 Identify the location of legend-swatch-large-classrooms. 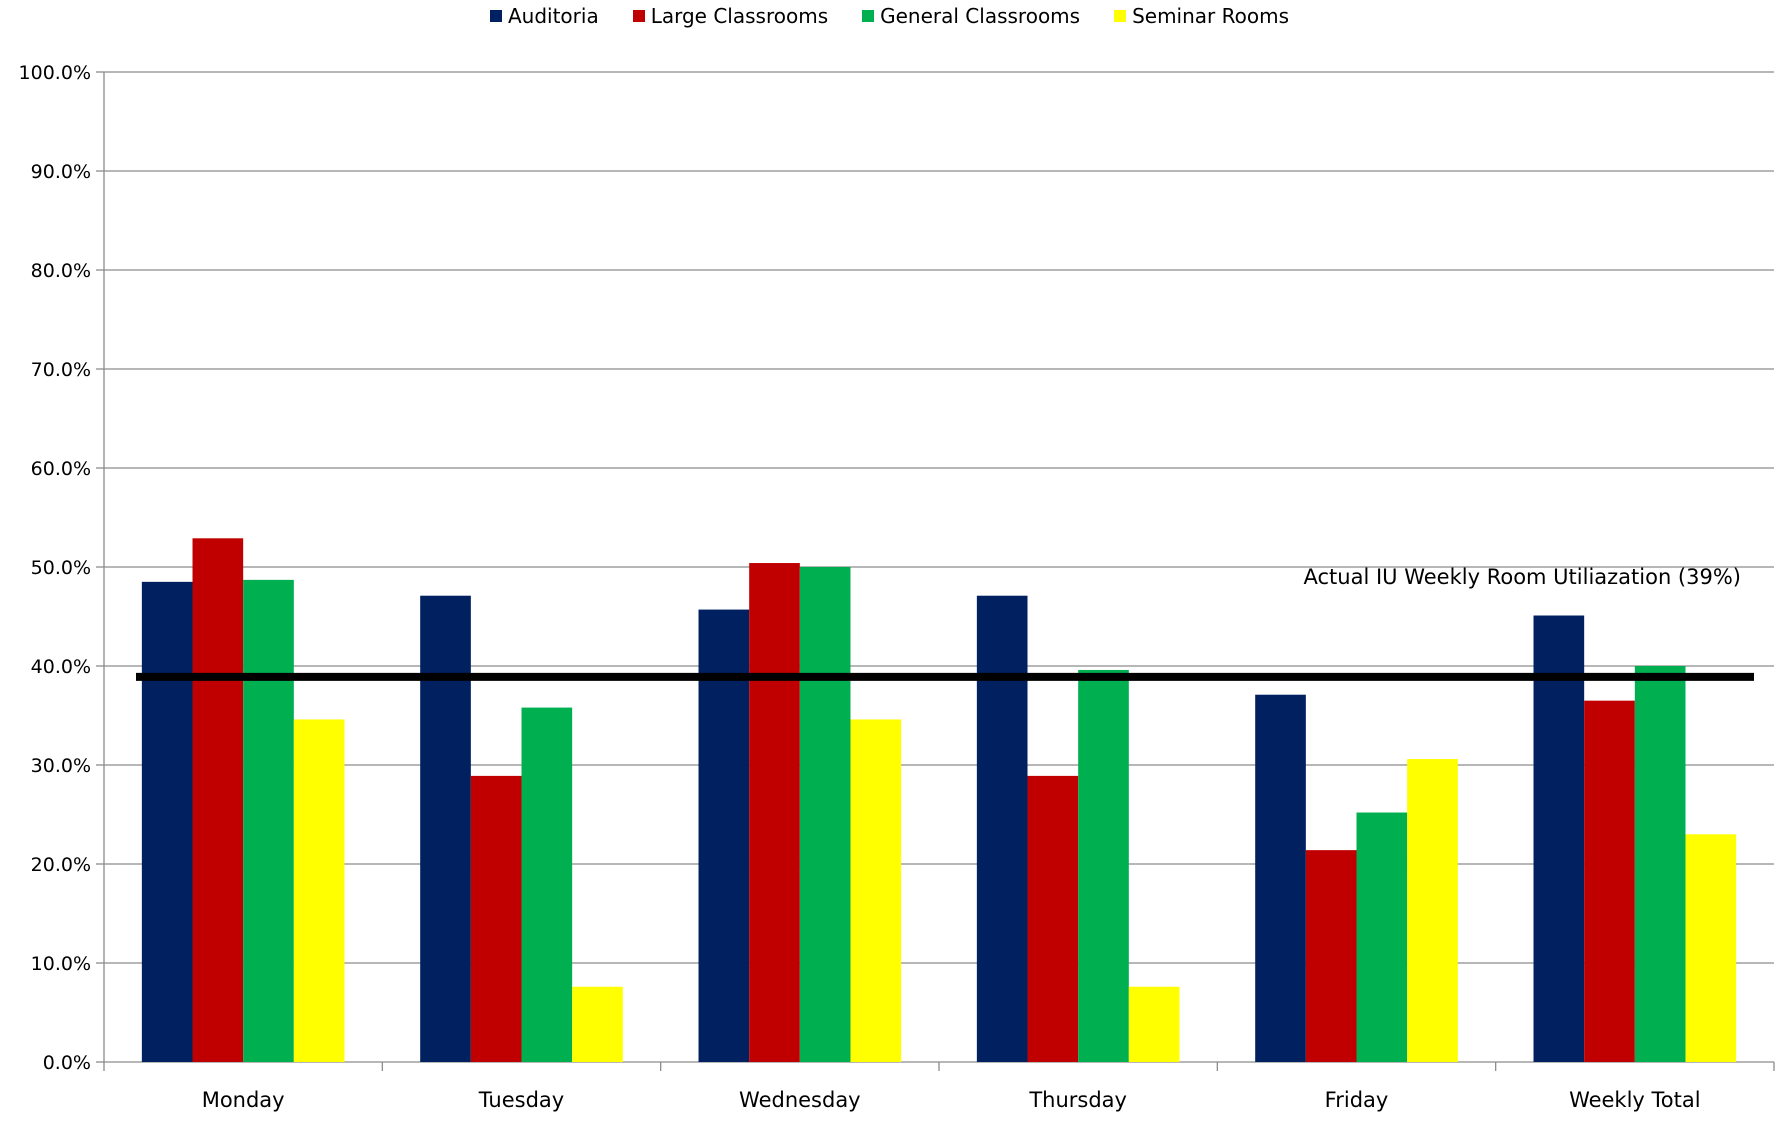
(638, 16).